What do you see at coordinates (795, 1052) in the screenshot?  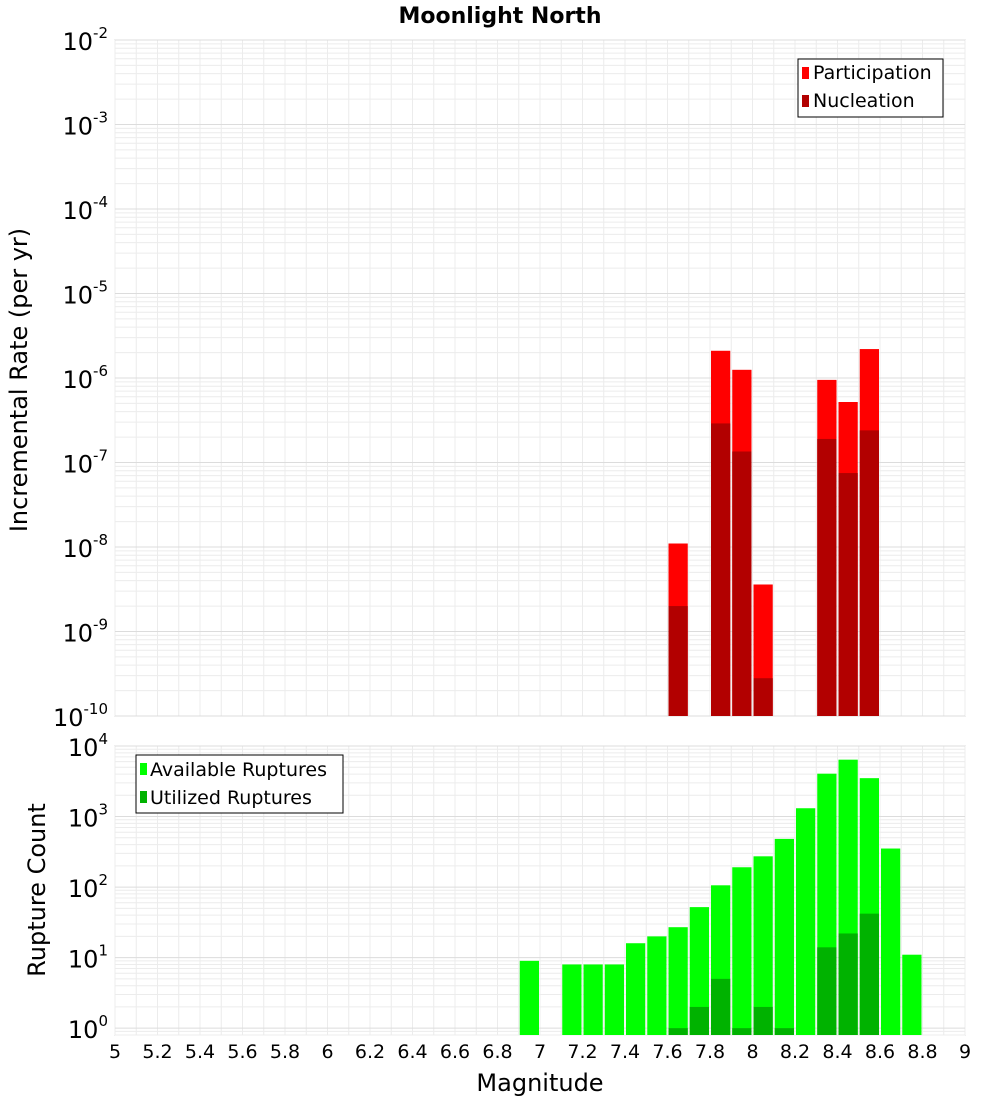 I see `x-tick-label: 8.2` at bounding box center [795, 1052].